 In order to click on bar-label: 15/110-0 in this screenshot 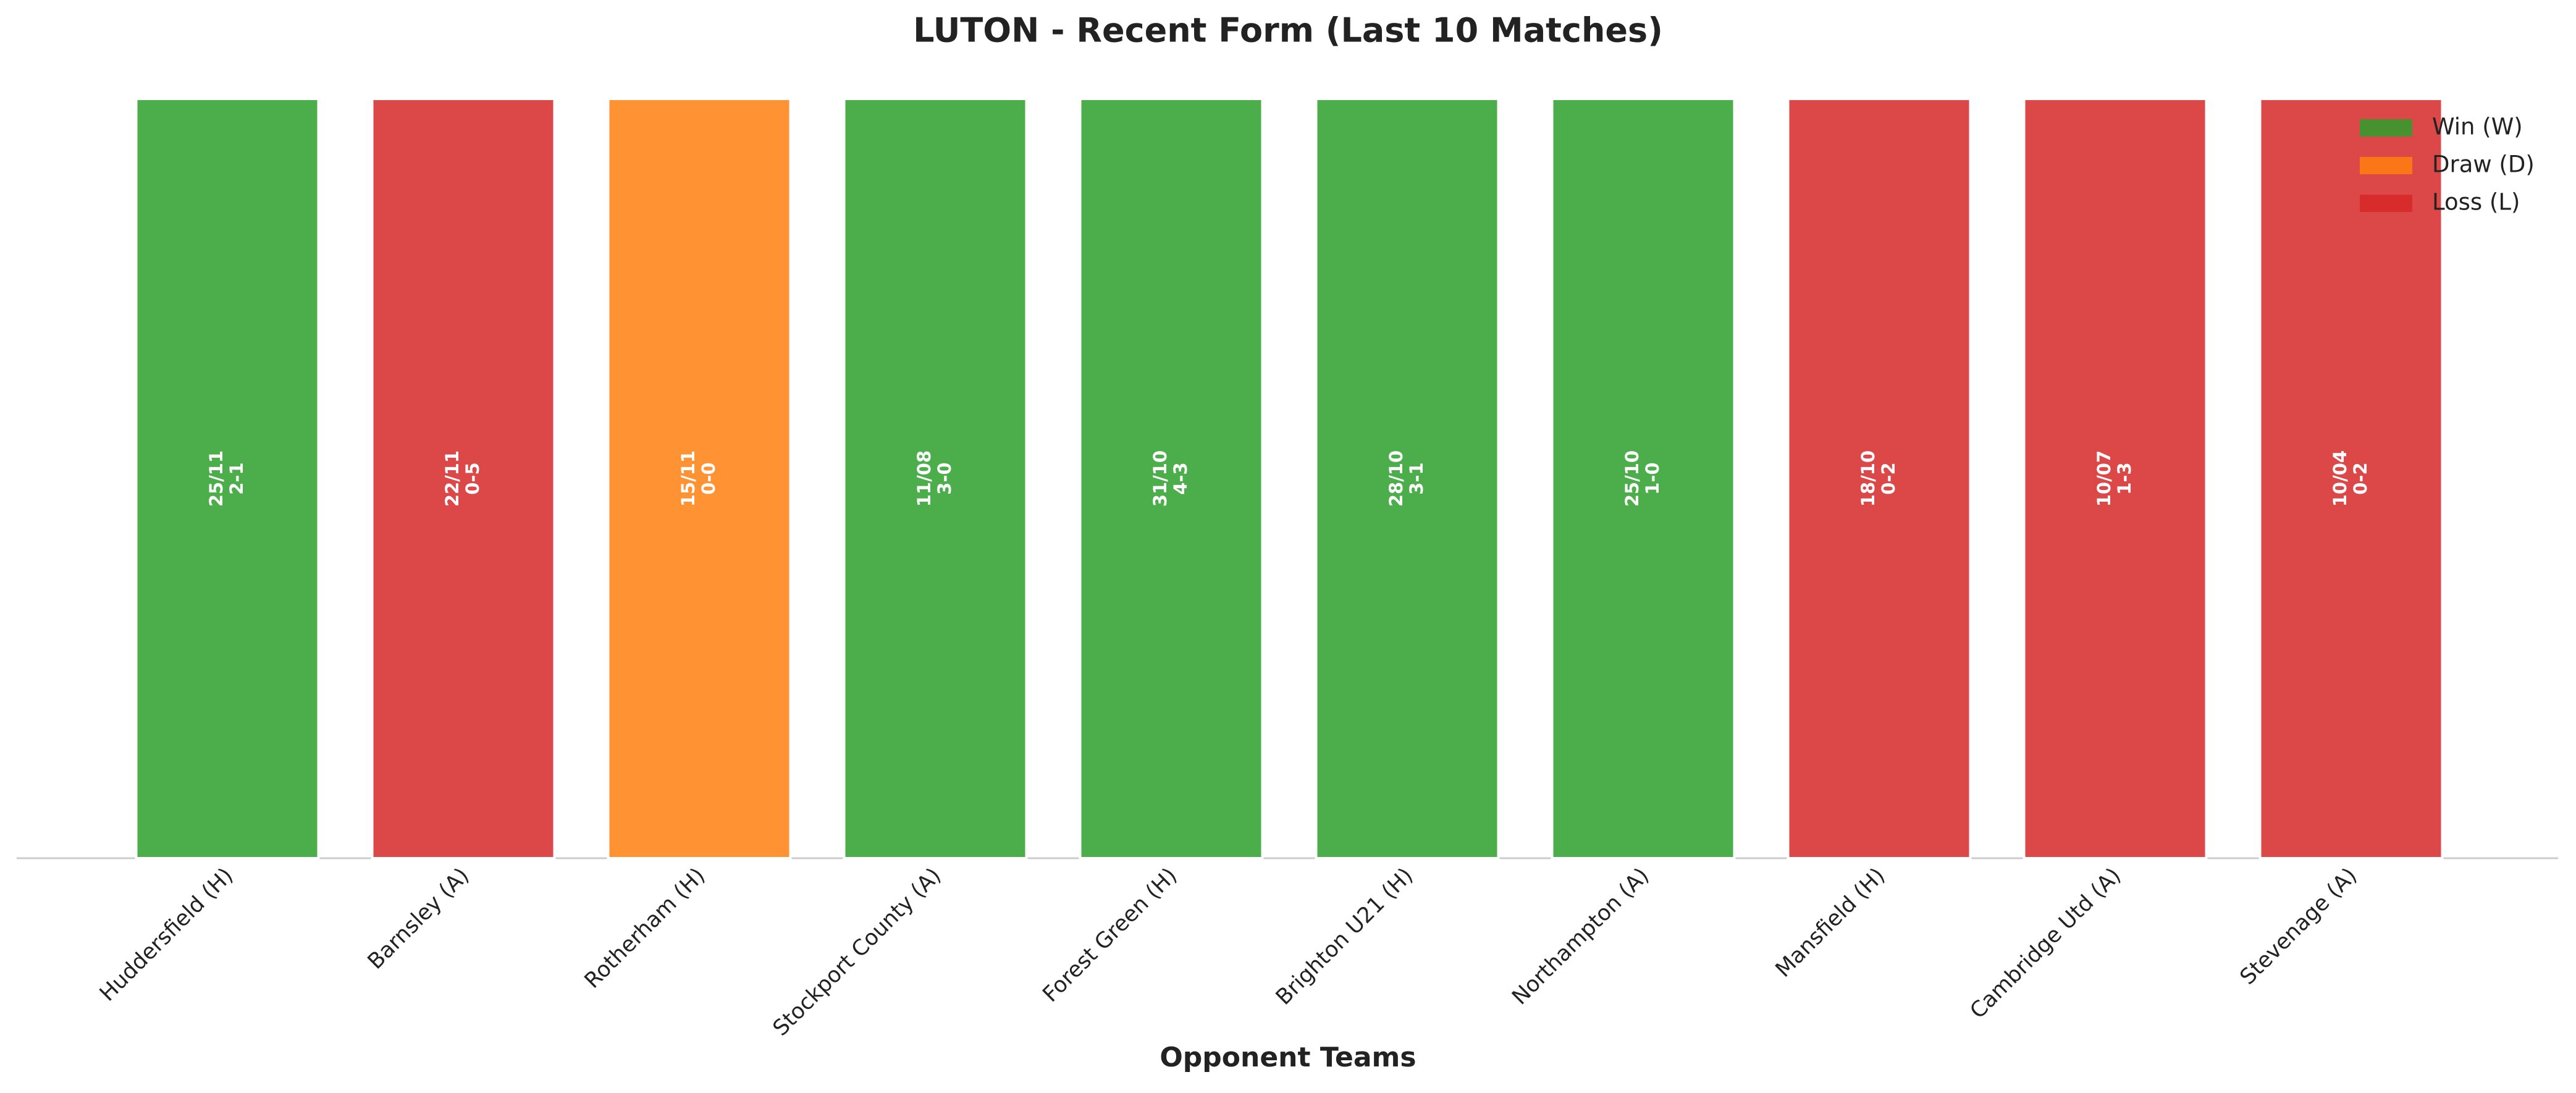, I will do `click(698, 479)`.